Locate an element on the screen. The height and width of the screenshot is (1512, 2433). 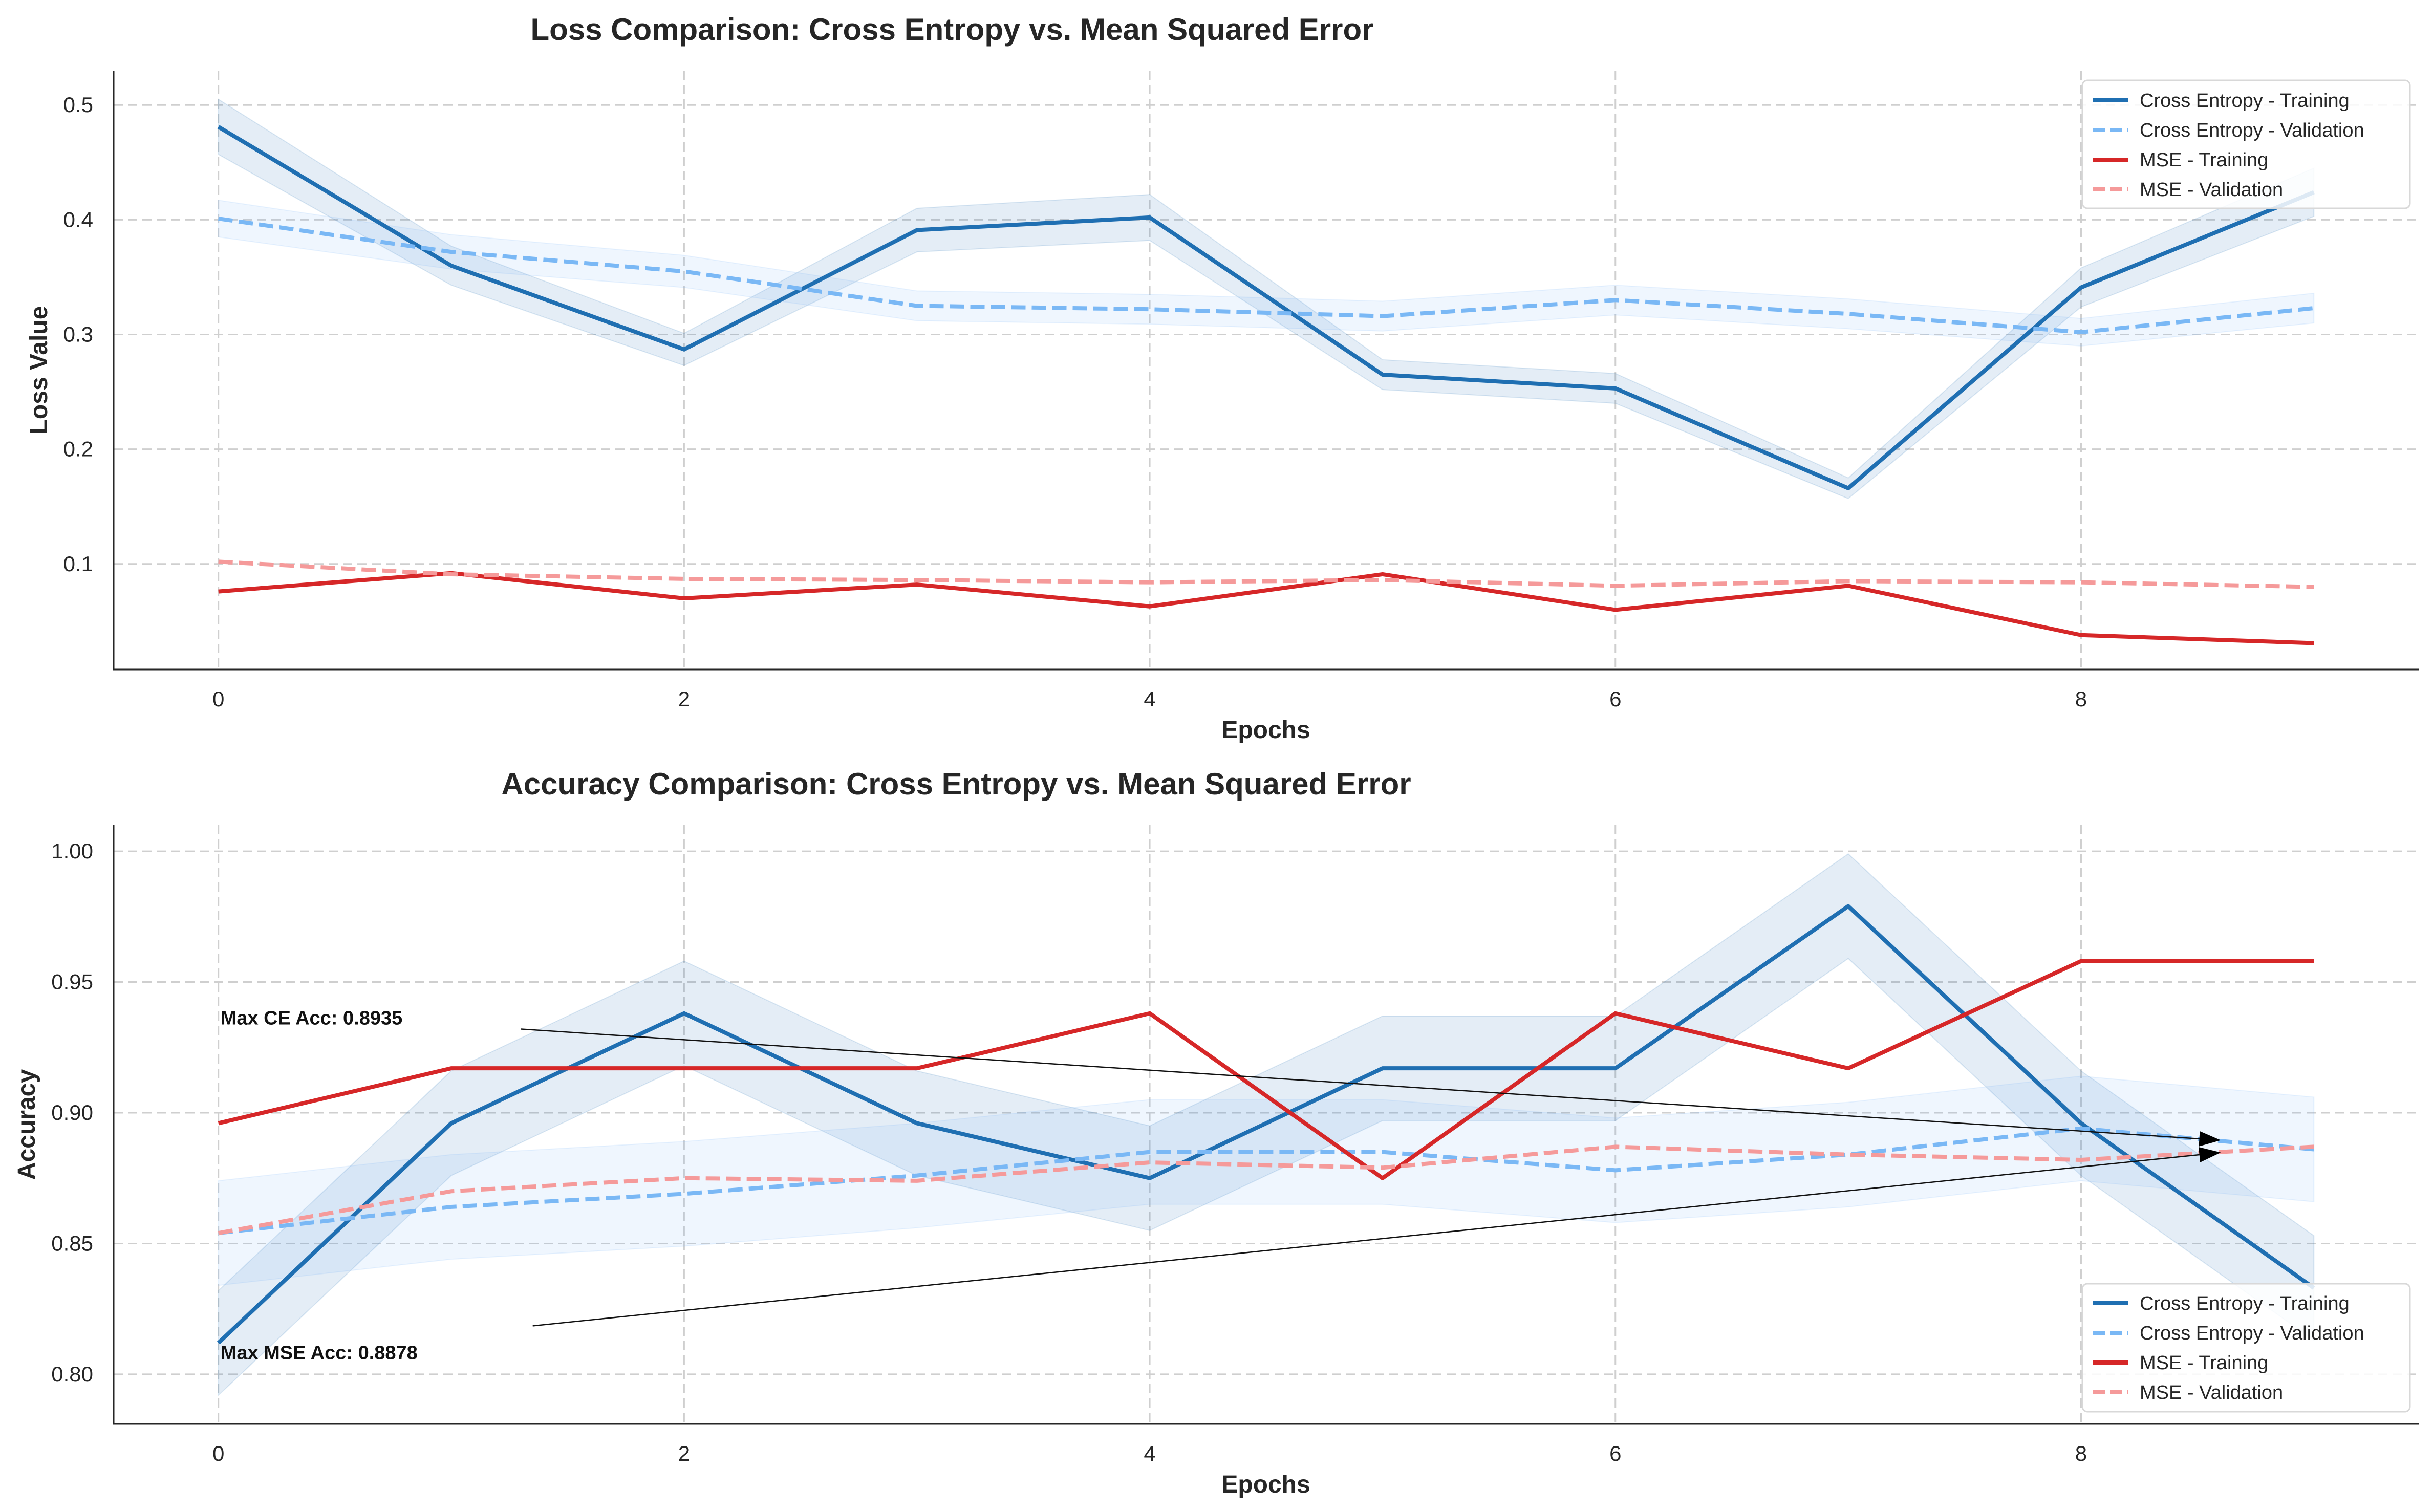
accuracy-confidence-band is located at coordinates (1266, 1180).